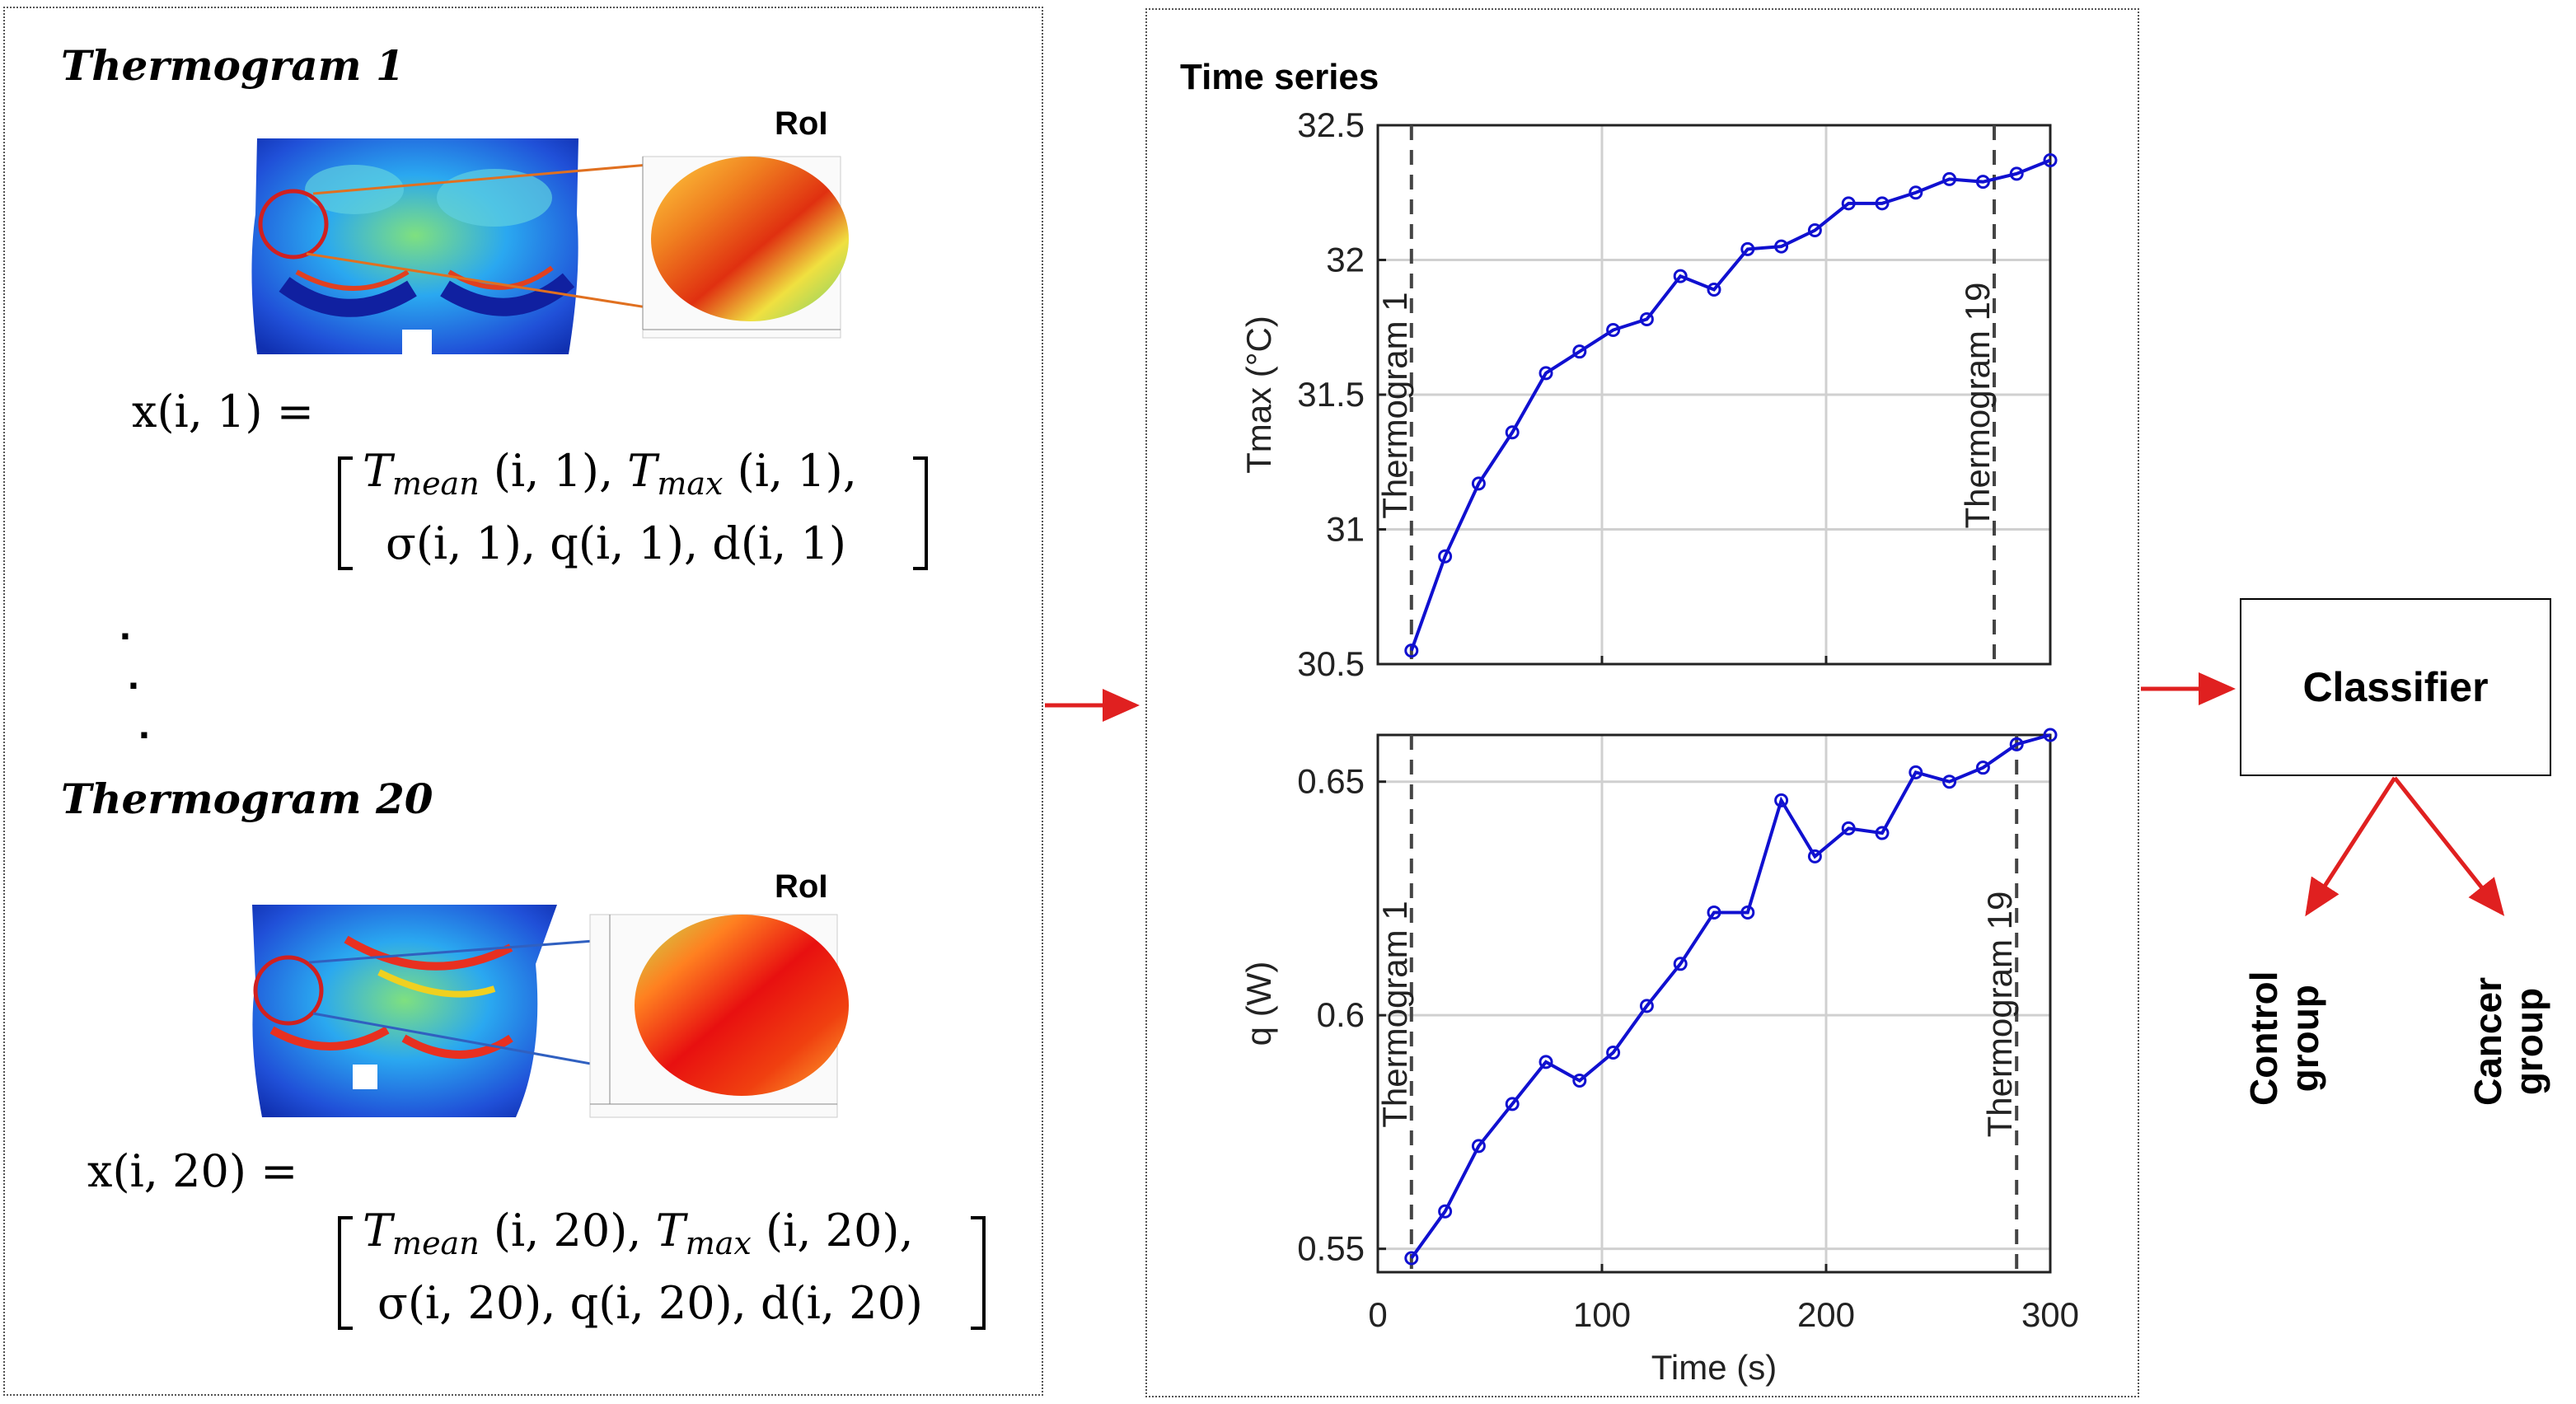 The height and width of the screenshot is (1404, 2576). I want to click on equation-20-lhs: x(i, 20) =, so click(192, 1171).